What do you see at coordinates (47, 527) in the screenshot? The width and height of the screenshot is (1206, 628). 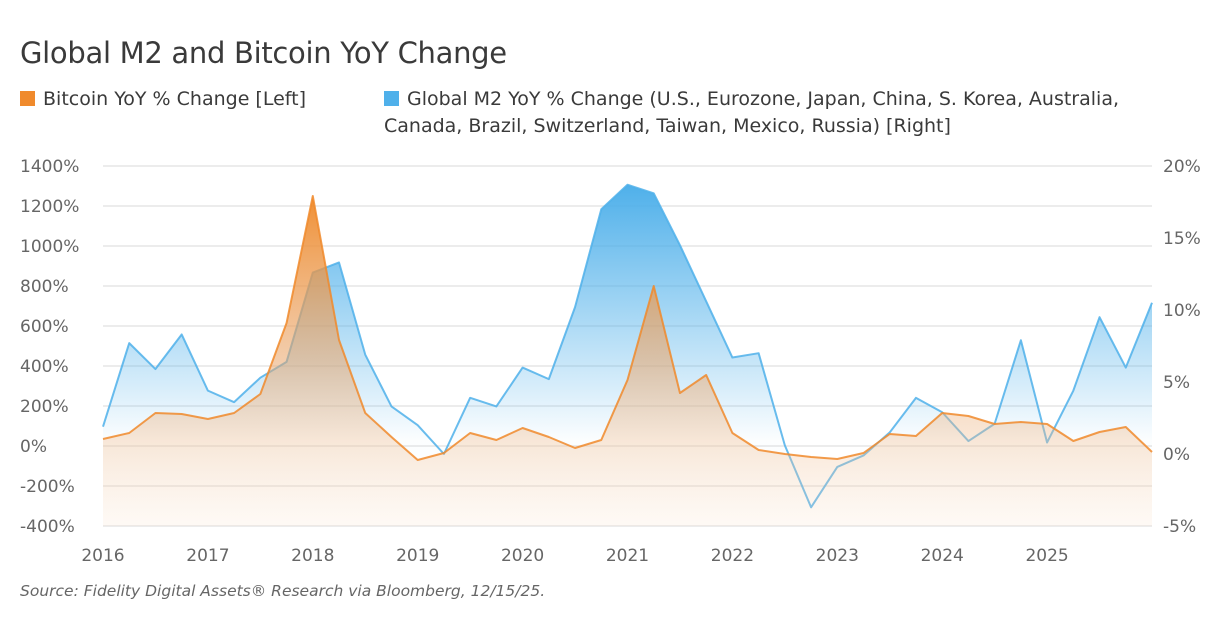 I see `y-left-tick-label: -400%` at bounding box center [47, 527].